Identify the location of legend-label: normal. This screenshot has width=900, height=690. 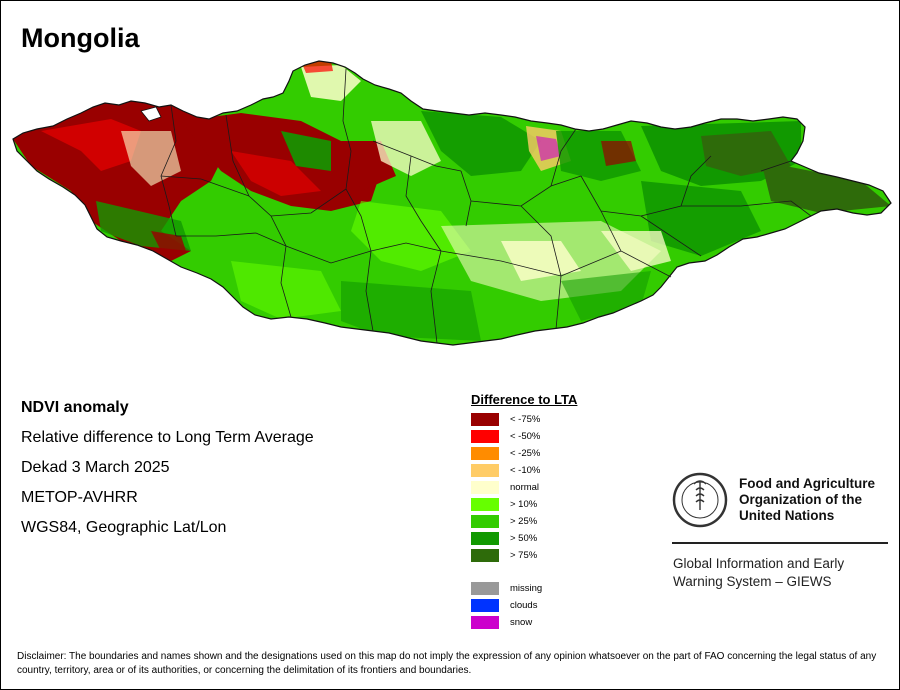
(525, 487).